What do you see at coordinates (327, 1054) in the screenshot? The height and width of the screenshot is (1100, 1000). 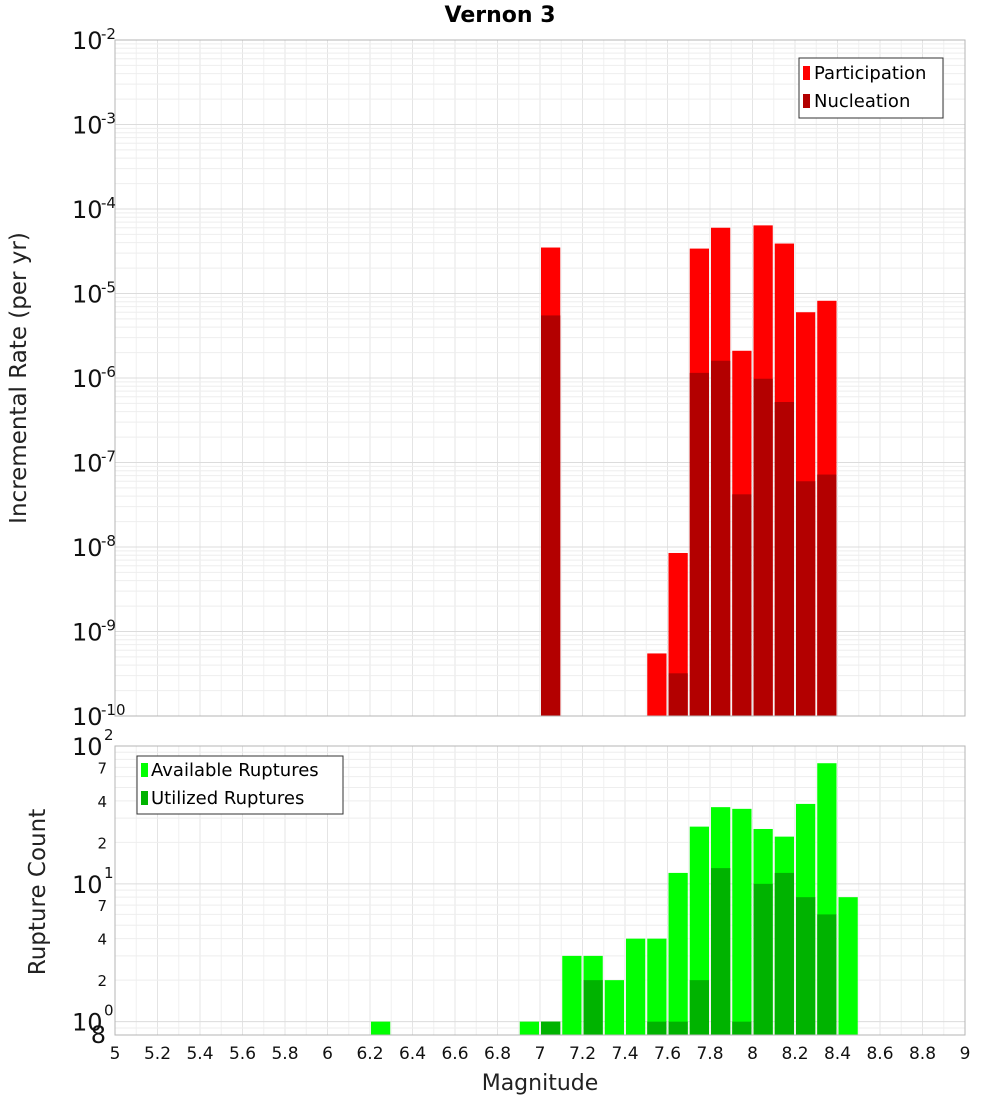 I see `x-tick-label: 6` at bounding box center [327, 1054].